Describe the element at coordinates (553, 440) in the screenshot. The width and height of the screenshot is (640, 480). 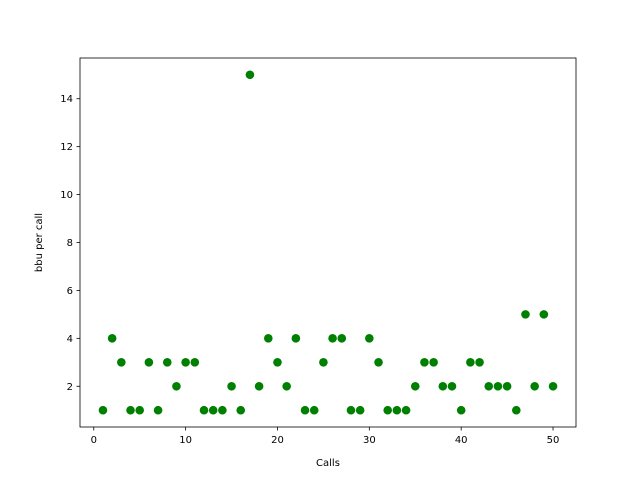
I see `x-tick-label: 50` at that location.